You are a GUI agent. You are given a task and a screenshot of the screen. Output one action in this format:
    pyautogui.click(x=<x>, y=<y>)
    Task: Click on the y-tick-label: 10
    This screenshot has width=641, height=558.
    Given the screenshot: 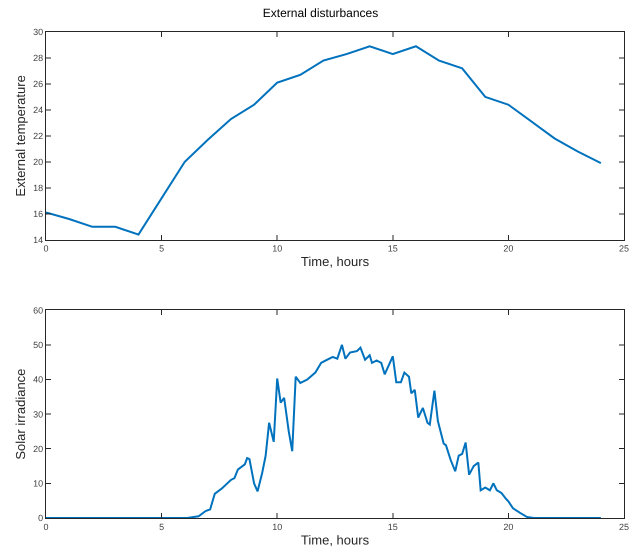 What is the action you would take?
    pyautogui.click(x=38, y=483)
    